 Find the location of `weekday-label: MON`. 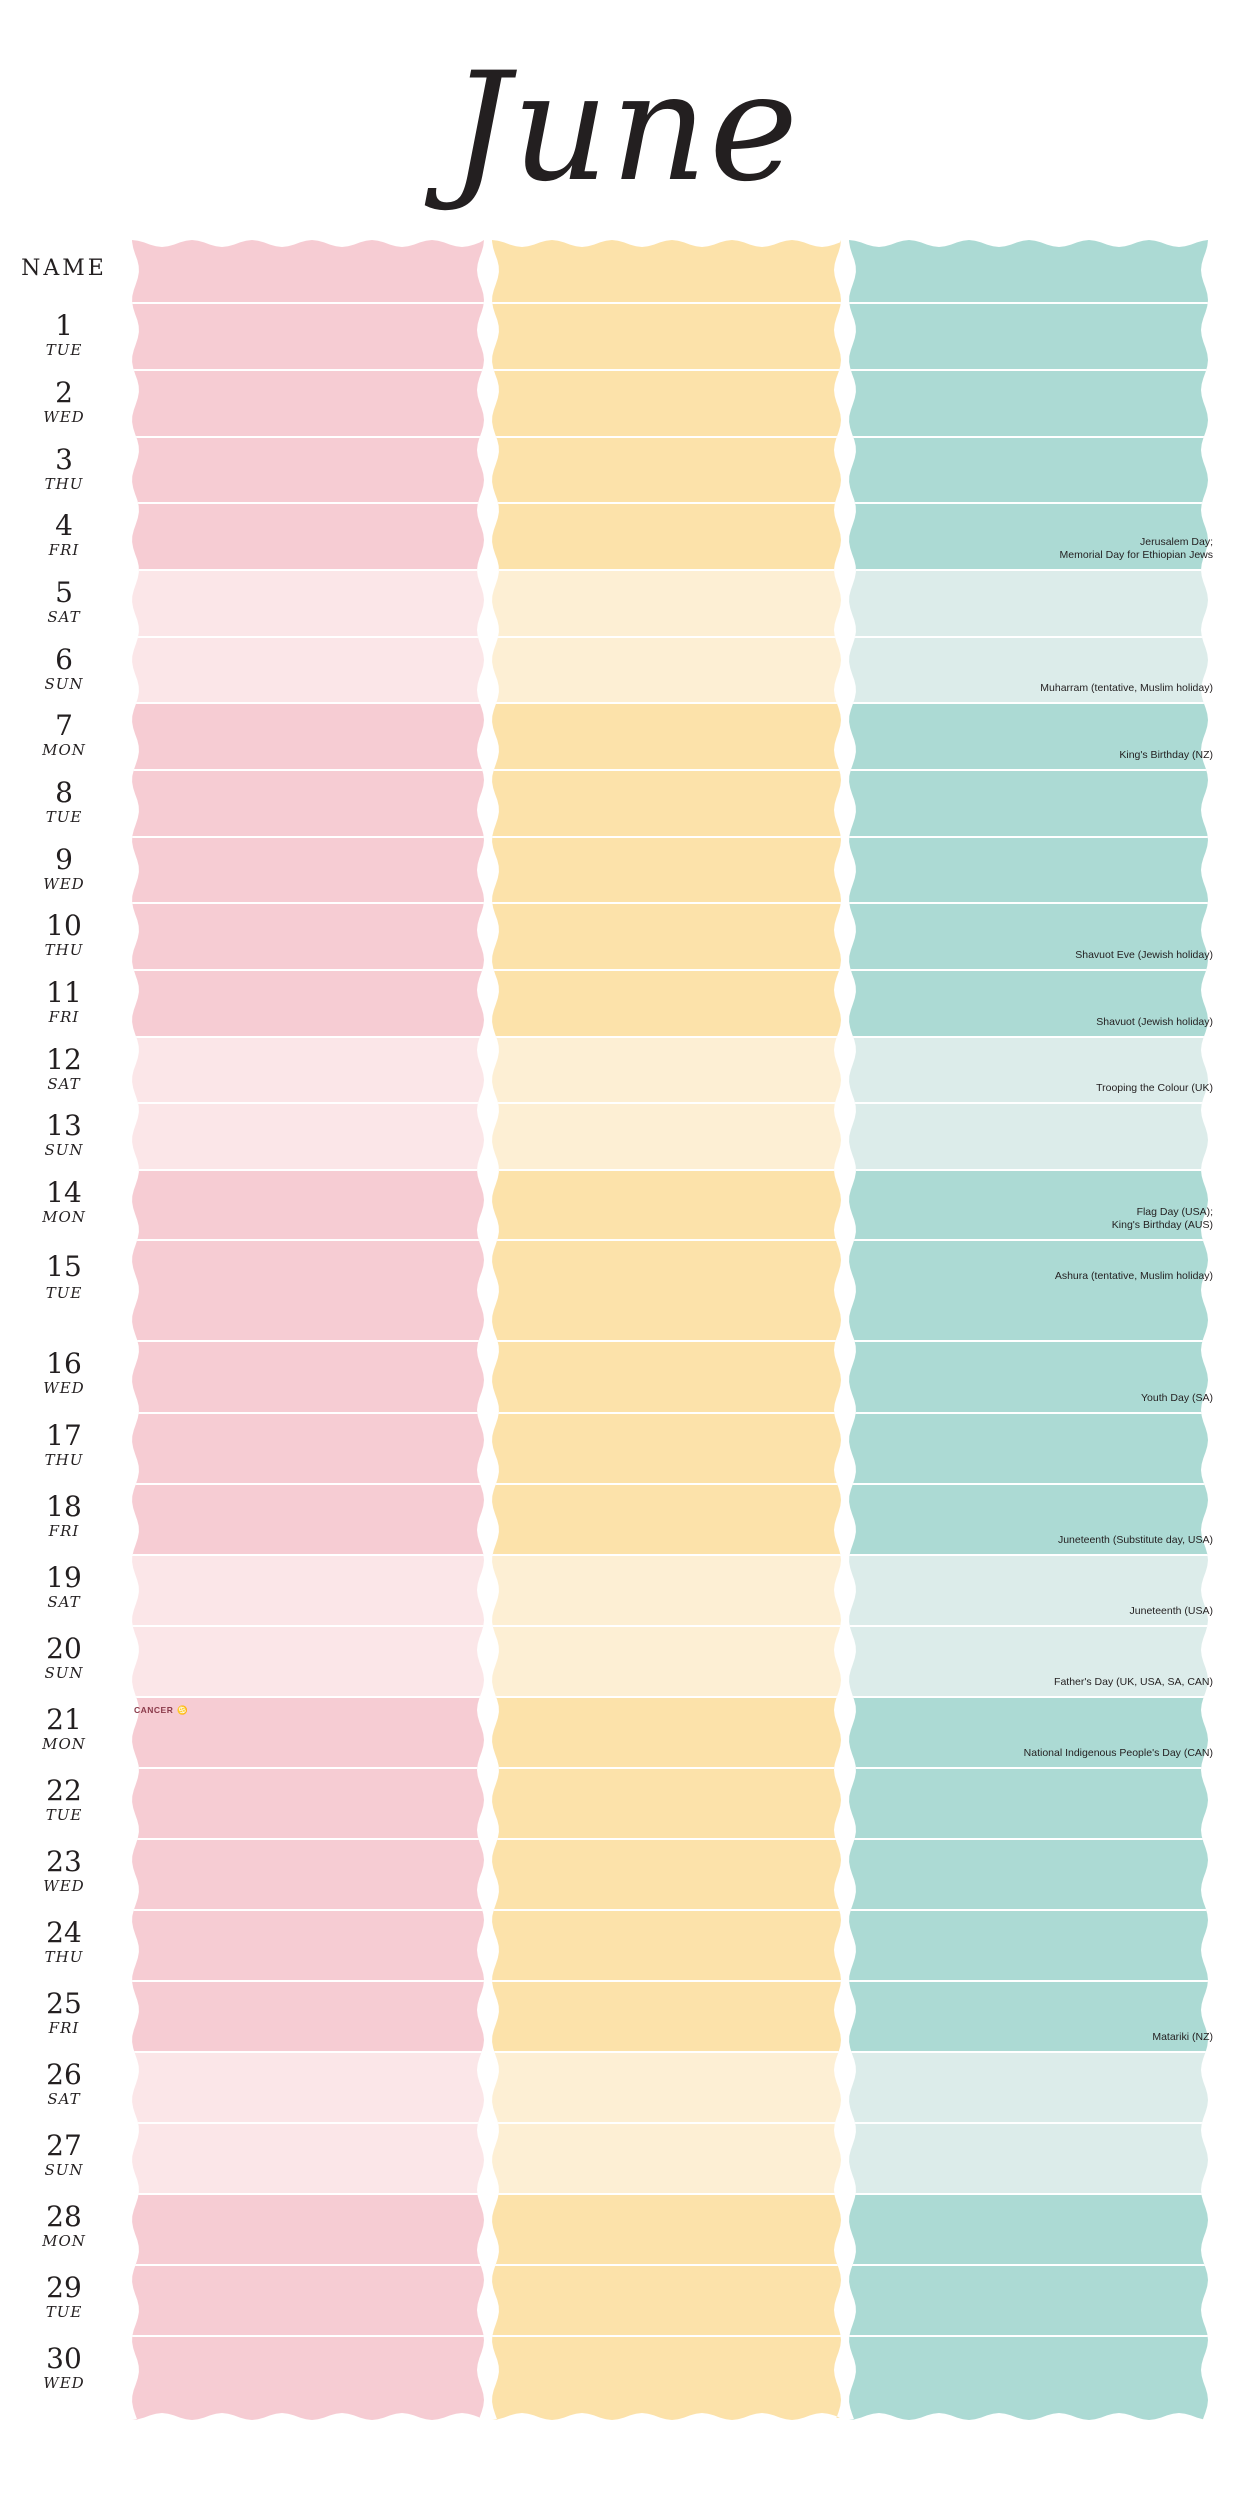

weekday-label: MON is located at coordinates (64, 1744).